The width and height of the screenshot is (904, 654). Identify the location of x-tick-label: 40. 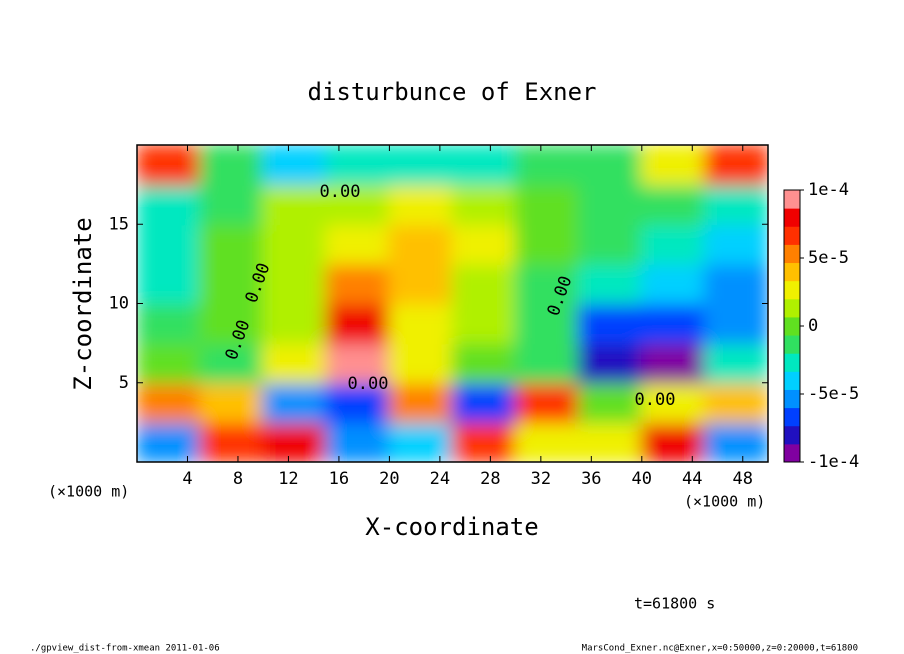
(642, 479).